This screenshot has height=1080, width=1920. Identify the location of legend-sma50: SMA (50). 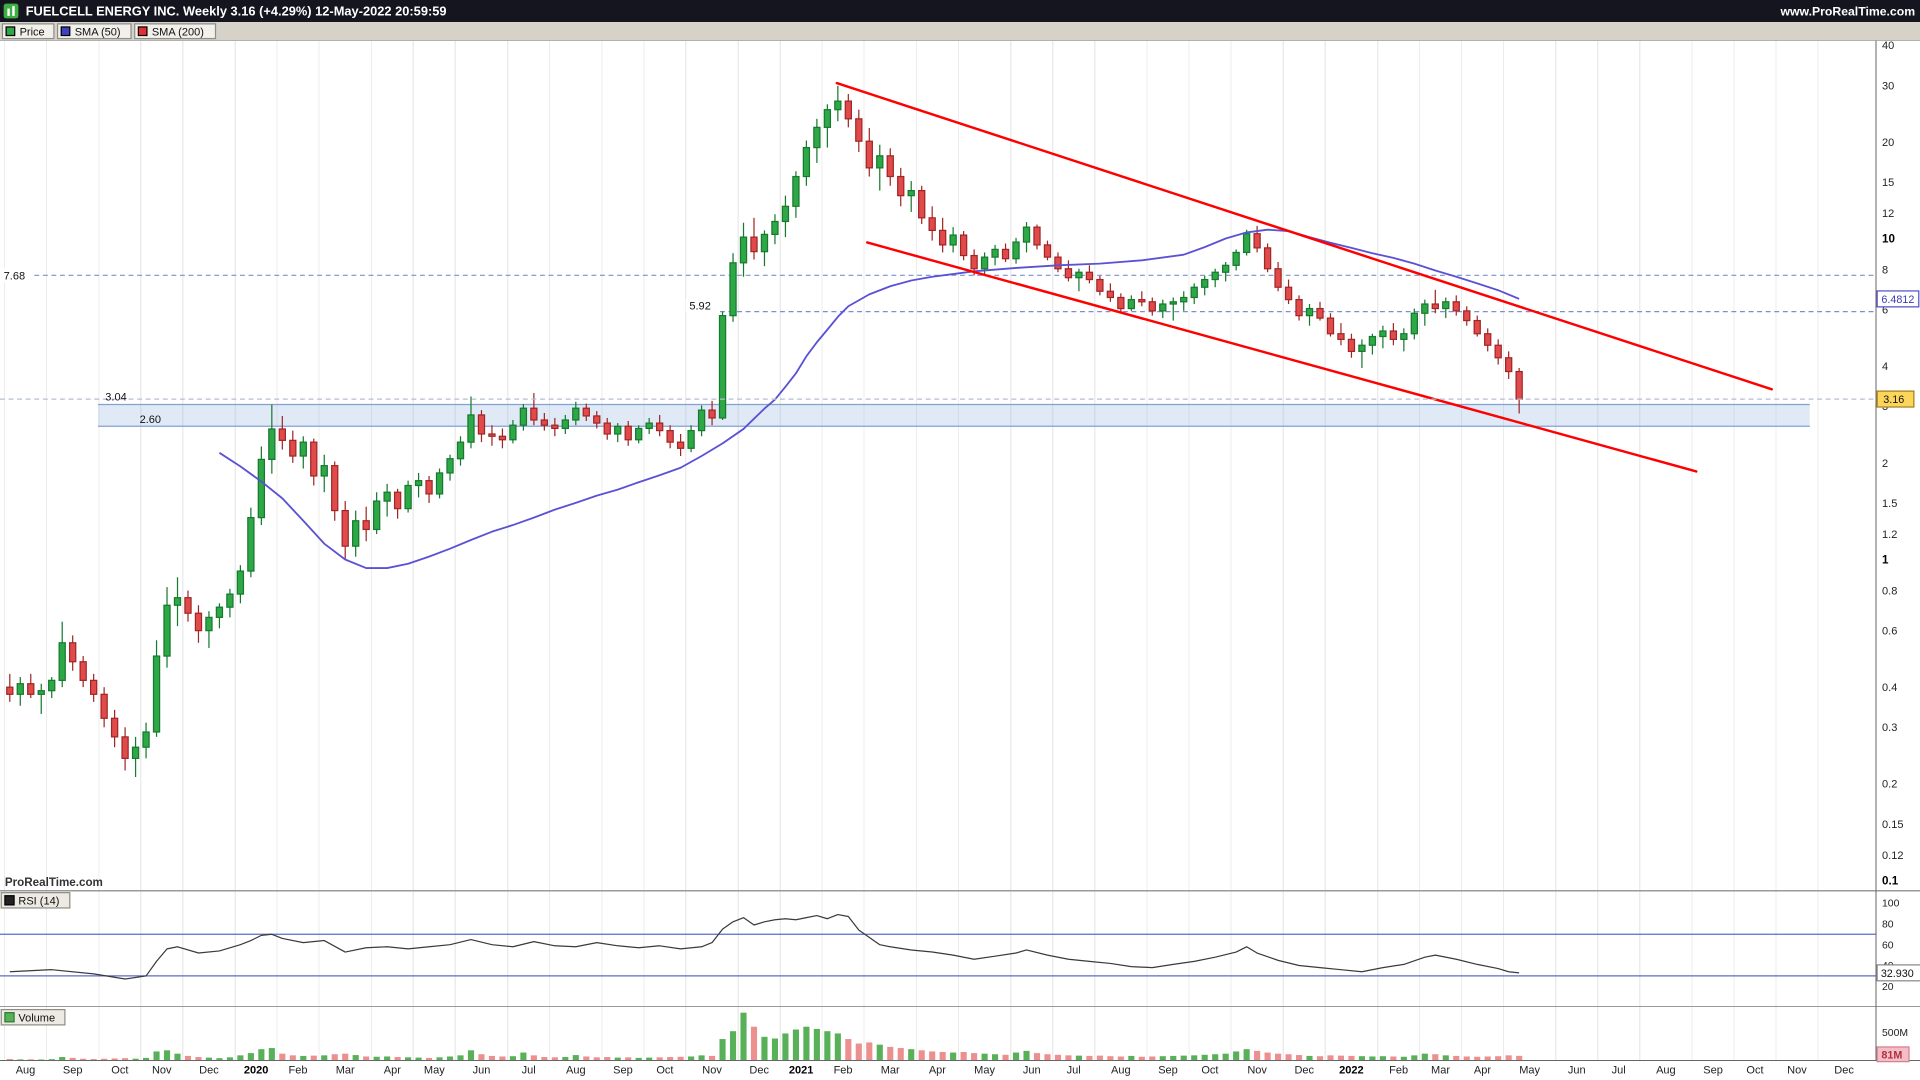
(94, 31).